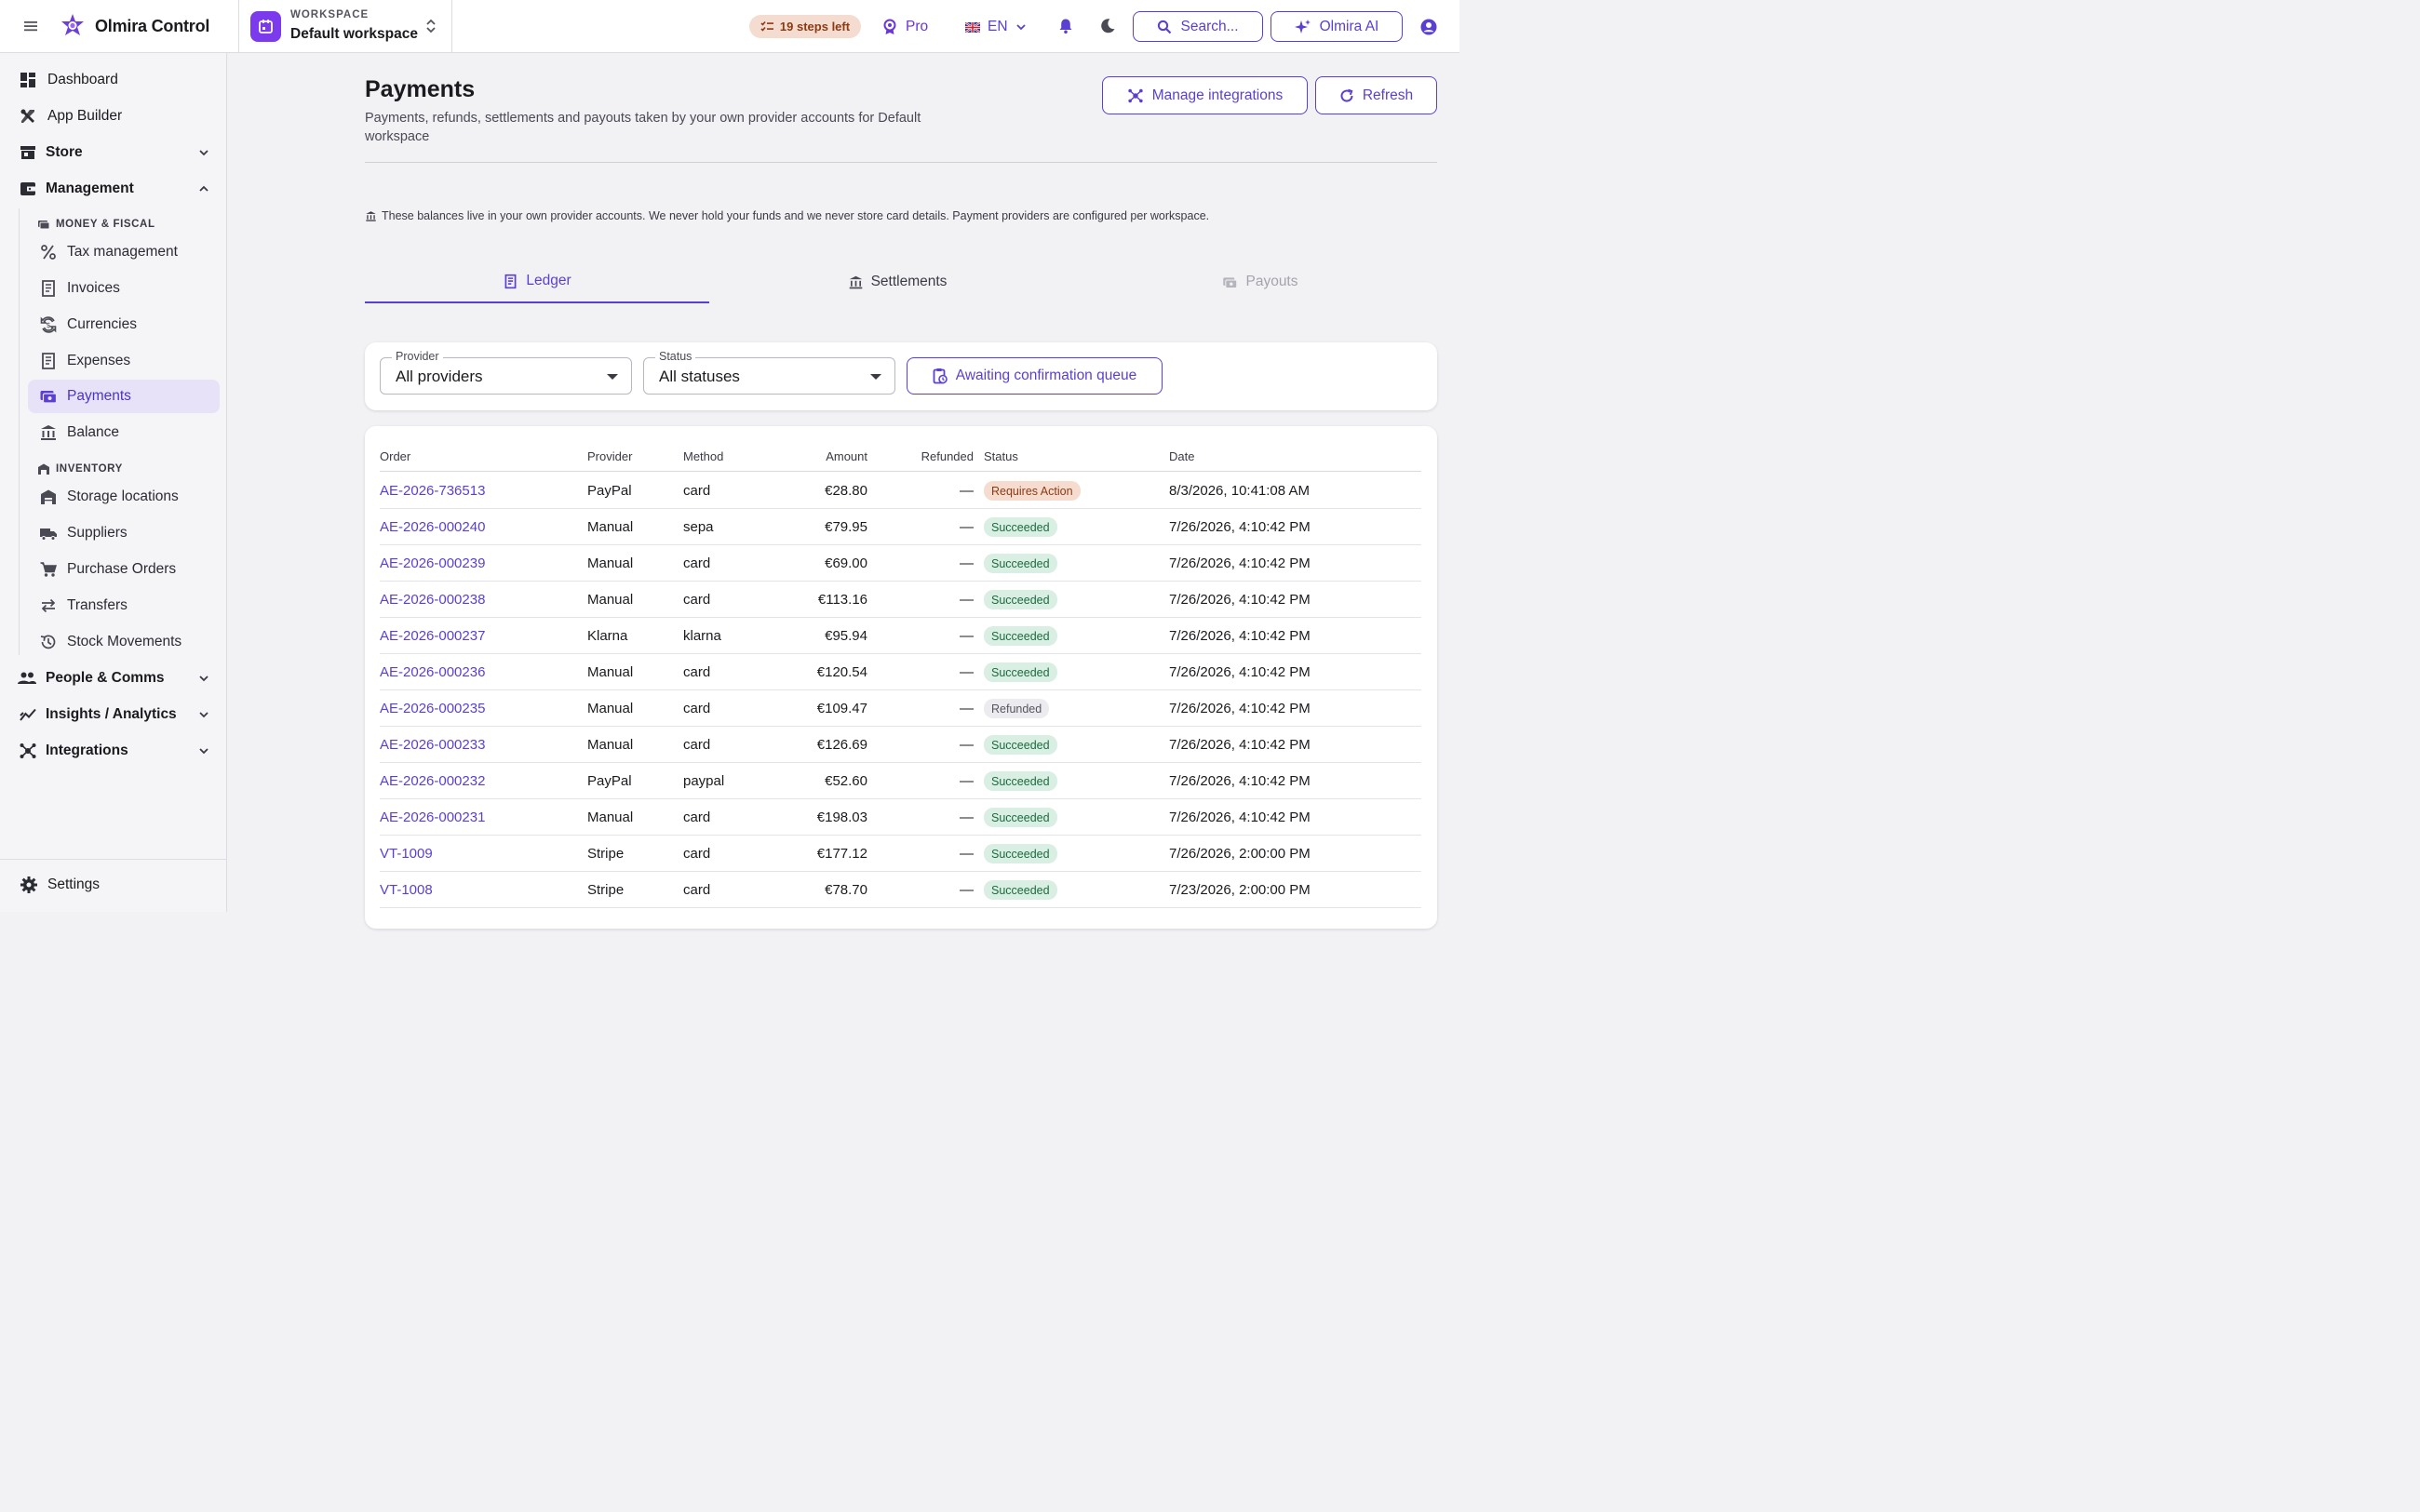 The image size is (2420, 1512). What do you see at coordinates (124, 497) in the screenshot?
I see `sidebar-item-storage-locations: Storage locations` at bounding box center [124, 497].